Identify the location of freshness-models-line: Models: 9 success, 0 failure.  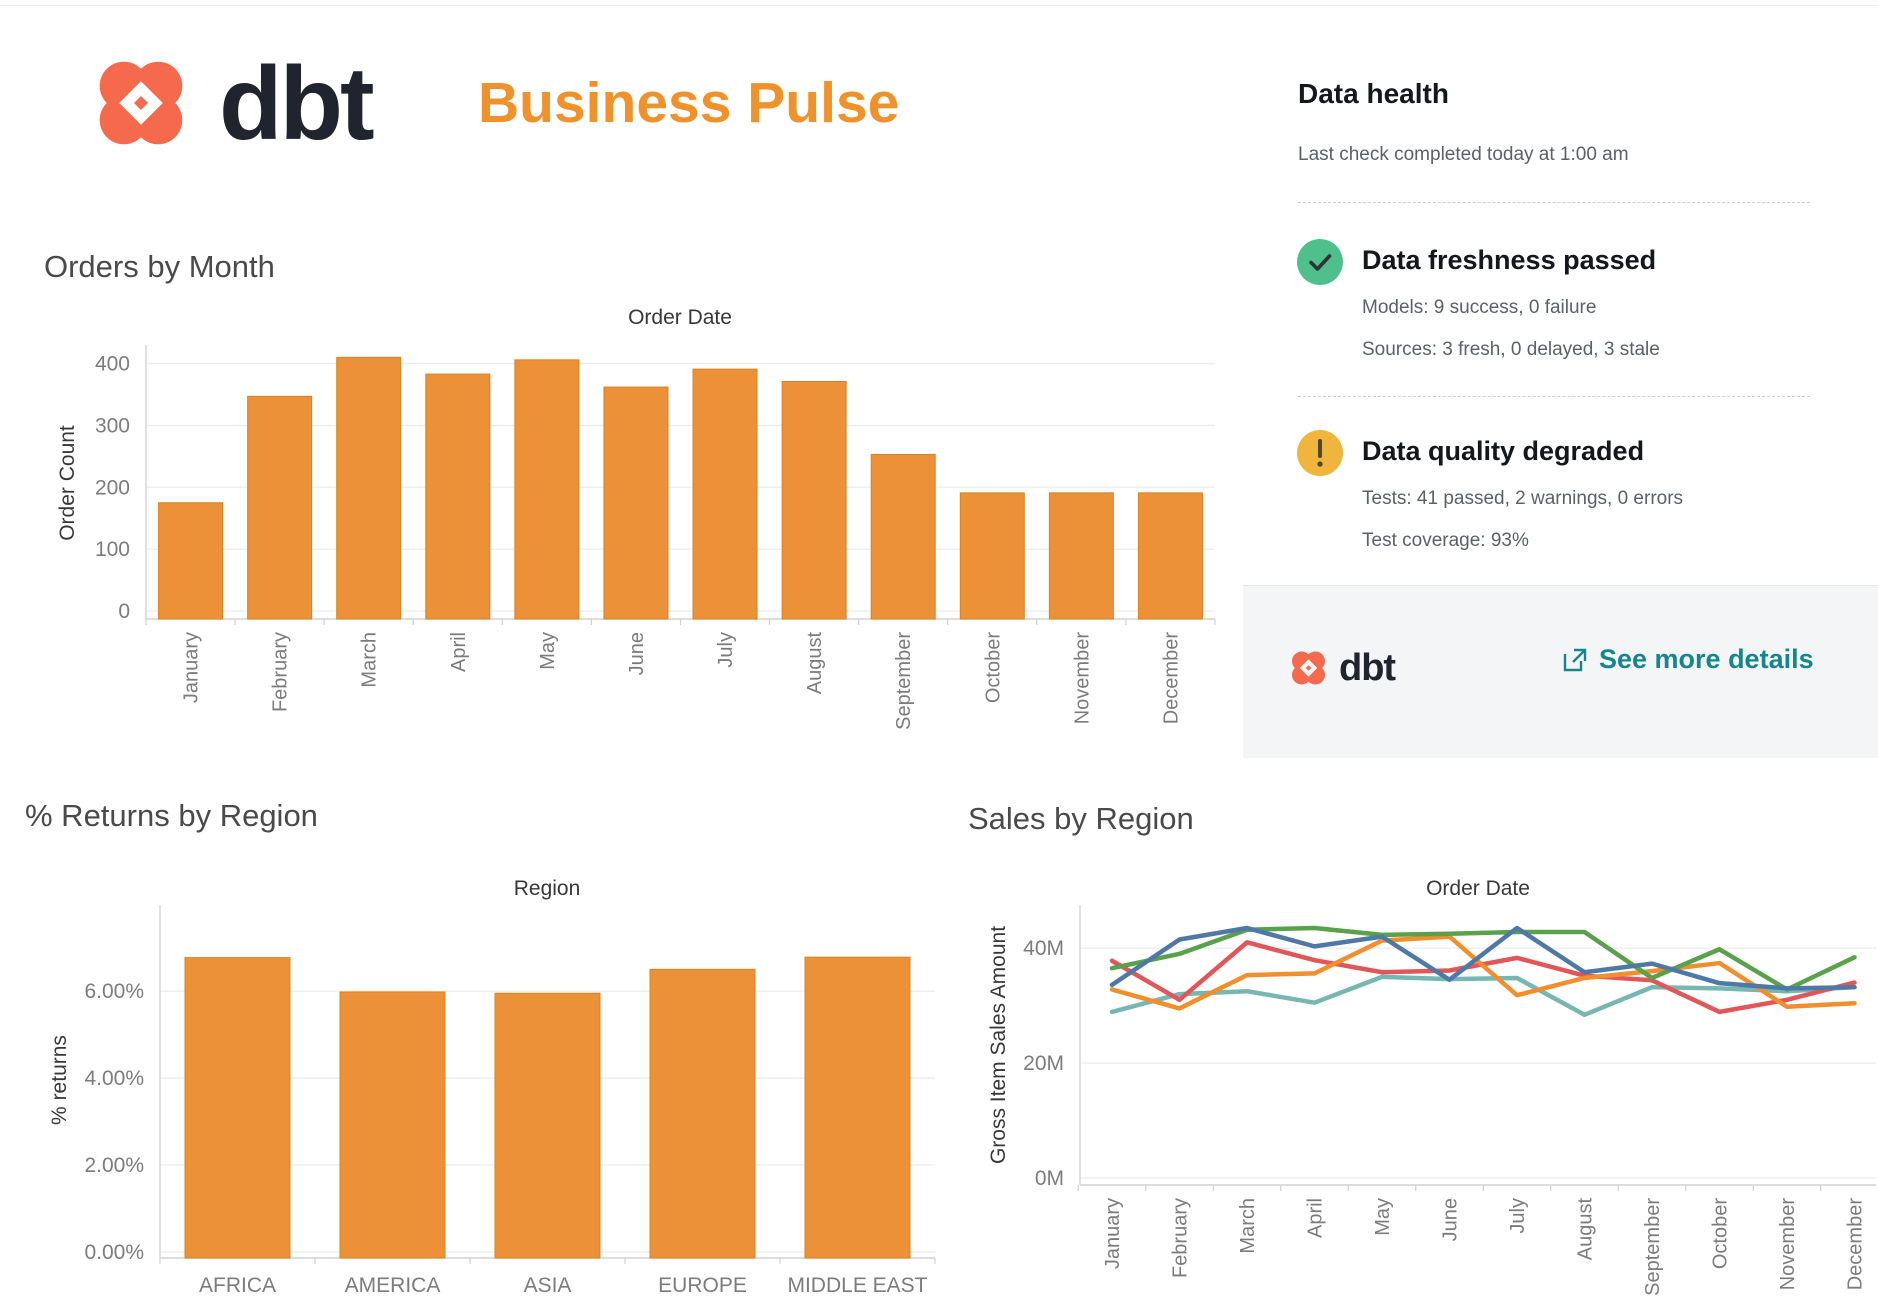
(1479, 307).